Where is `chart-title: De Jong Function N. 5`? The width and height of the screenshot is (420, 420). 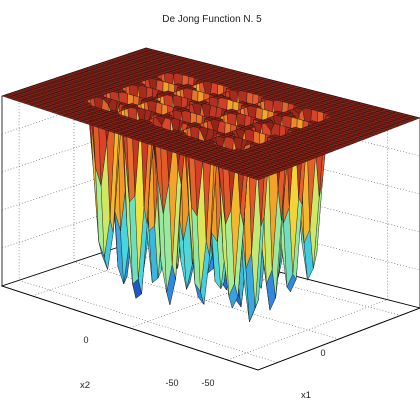 chart-title: De Jong Function N. 5 is located at coordinates (212, 19).